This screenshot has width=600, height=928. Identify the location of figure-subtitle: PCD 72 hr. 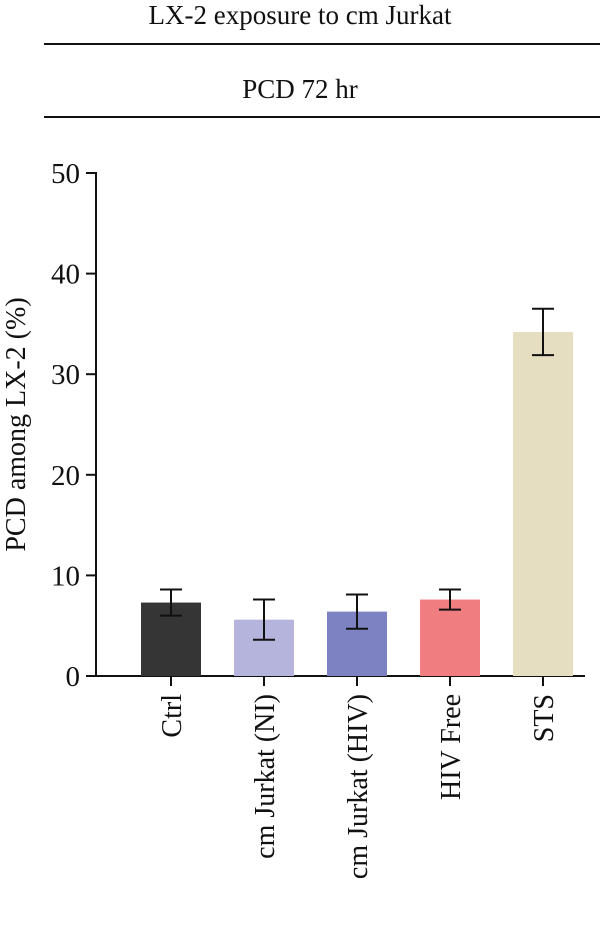
(300, 89).